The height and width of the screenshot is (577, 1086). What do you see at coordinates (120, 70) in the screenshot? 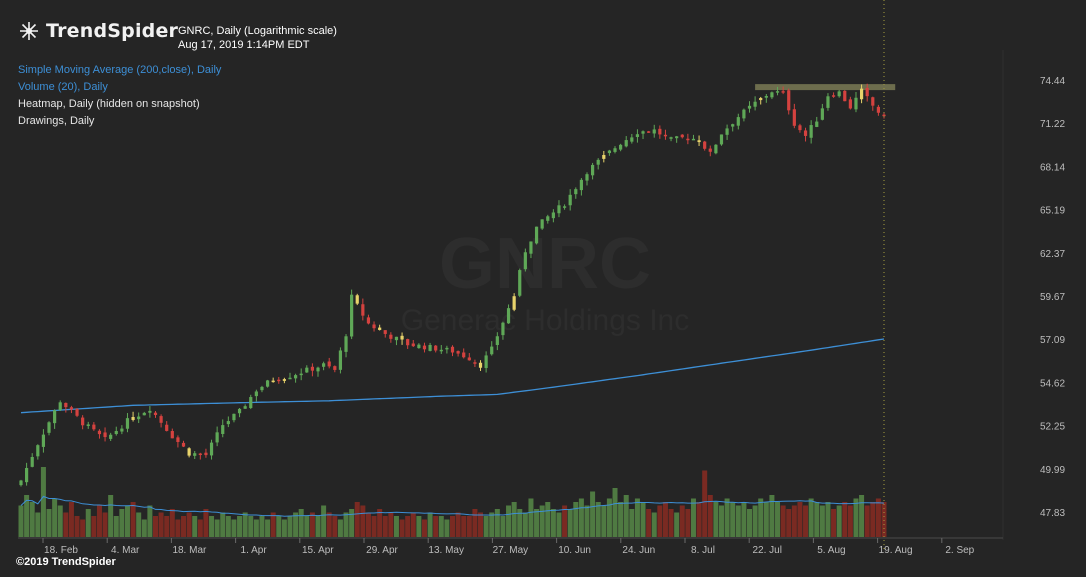
I see `indicator-sma: Simple Moving Average (200,close), Daily` at bounding box center [120, 70].